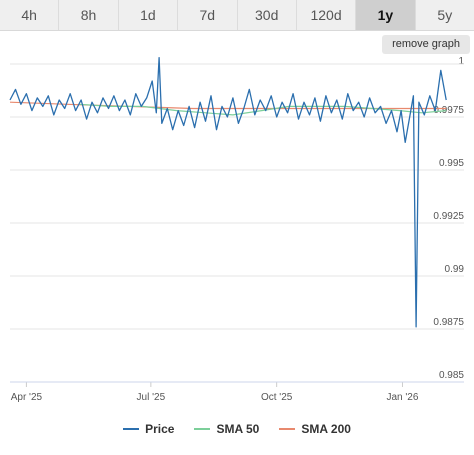  I want to click on y-tick-label: 0.9925, so click(448, 216).